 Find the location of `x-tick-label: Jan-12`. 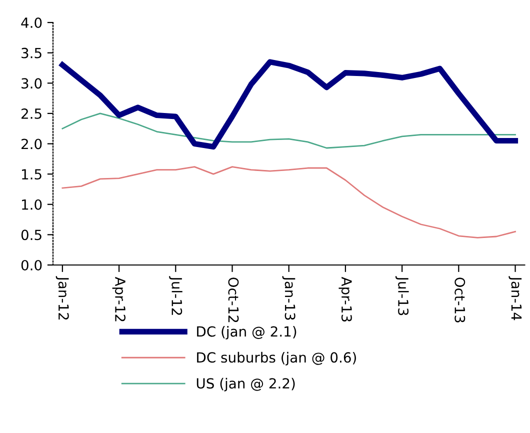

x-tick-label: Jan-12 is located at coordinates (62, 298).